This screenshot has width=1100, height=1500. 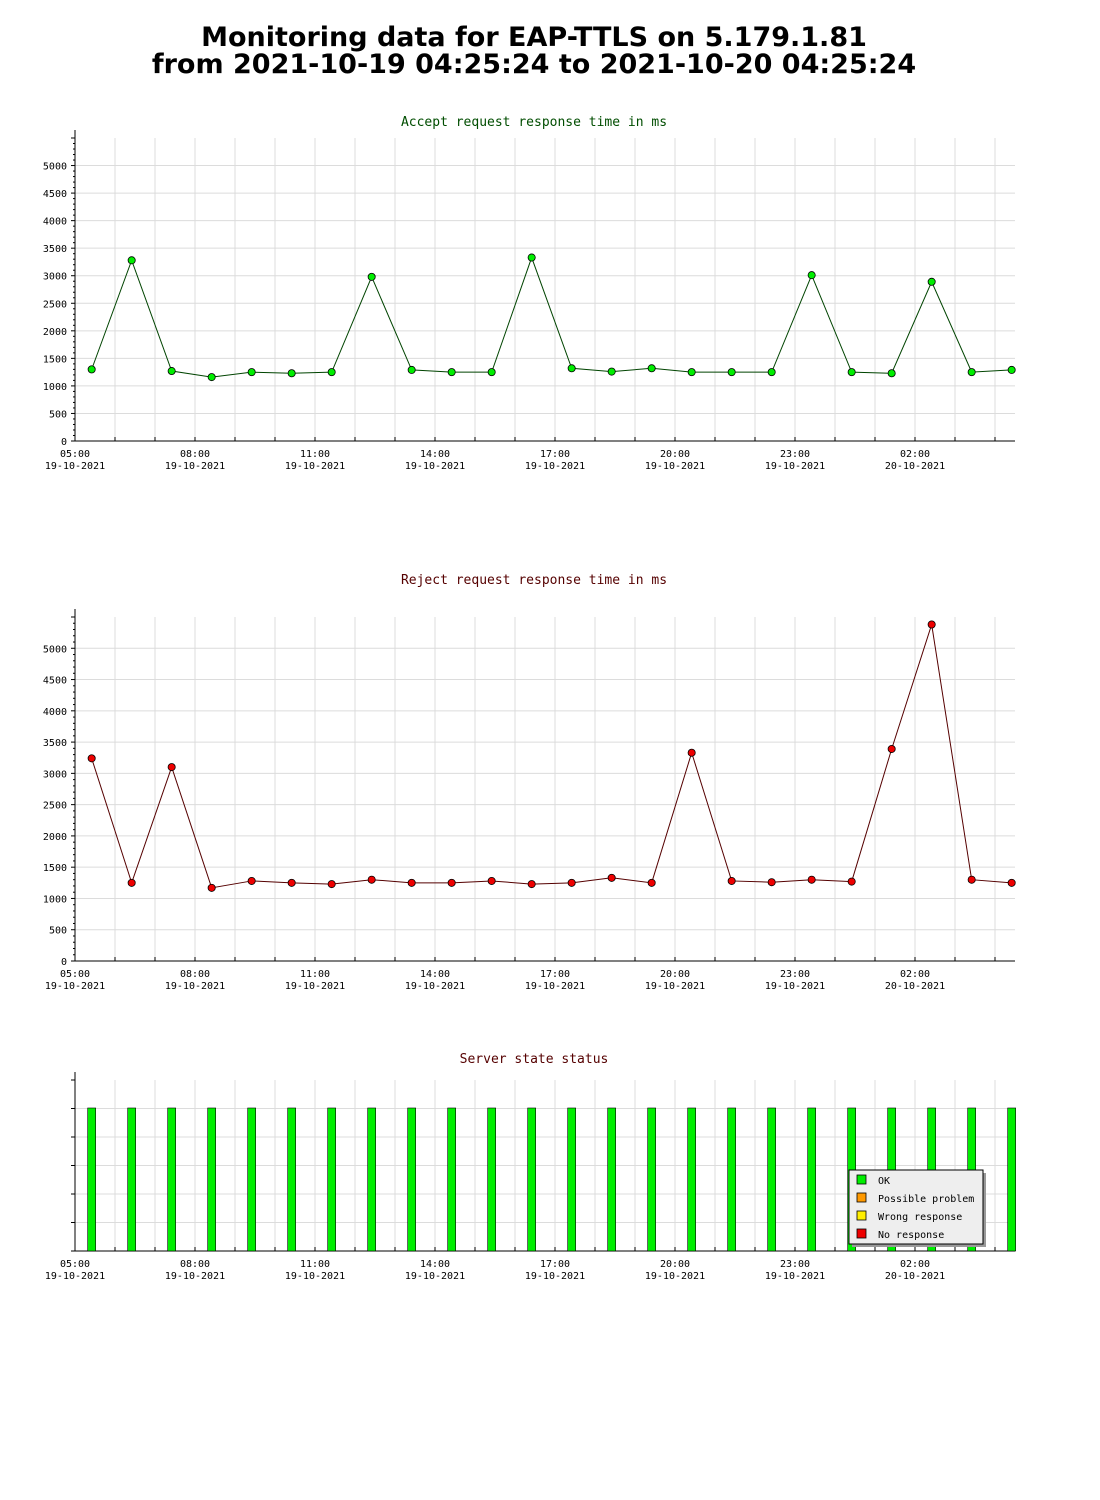 What do you see at coordinates (55, 774) in the screenshot?
I see `y-tick-label: 3000` at bounding box center [55, 774].